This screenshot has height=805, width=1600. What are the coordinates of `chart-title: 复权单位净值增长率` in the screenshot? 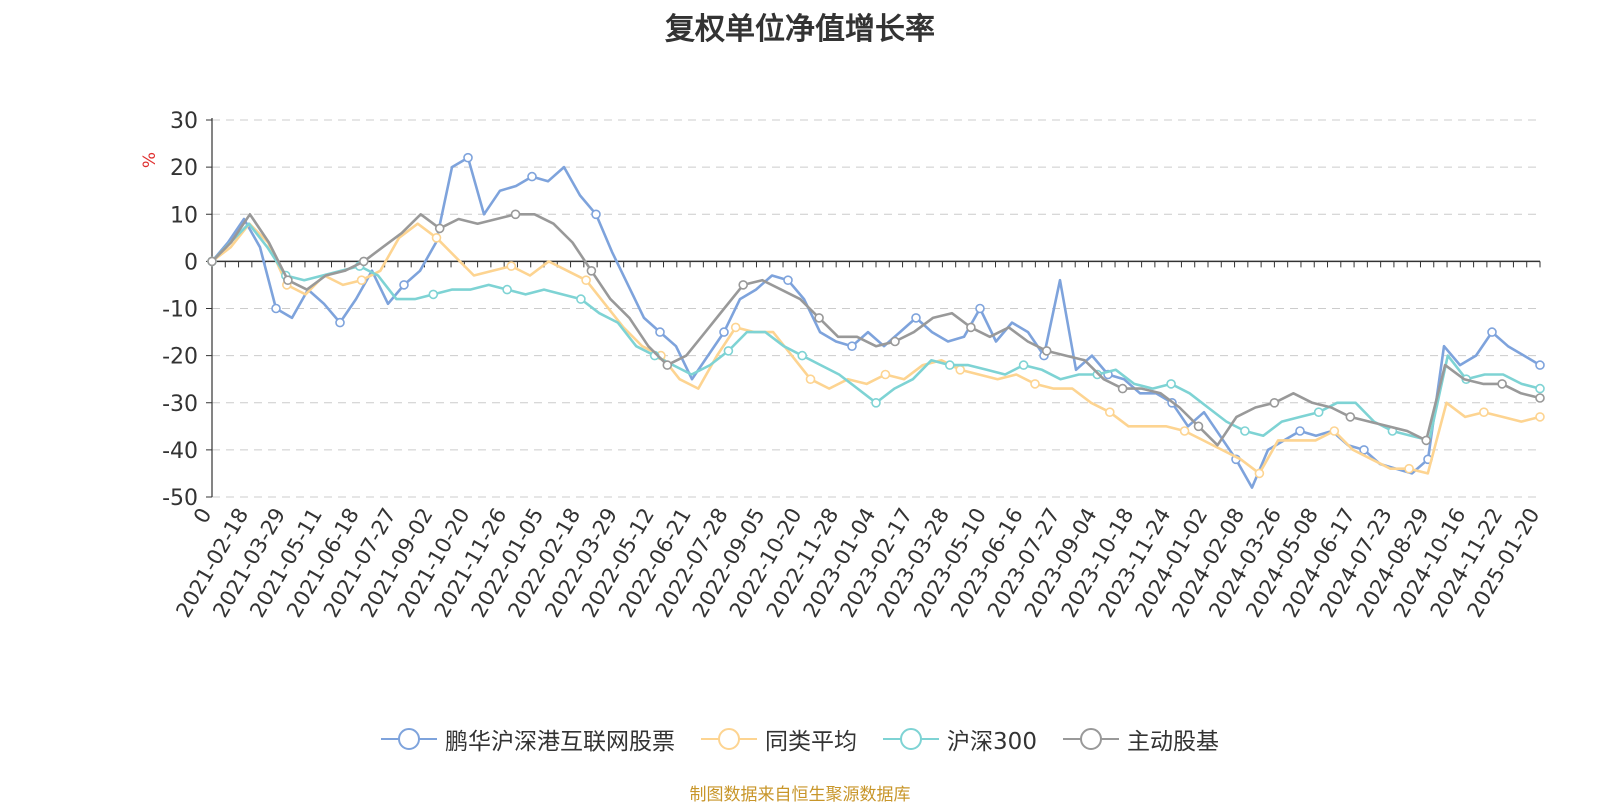 It's located at (800, 29).